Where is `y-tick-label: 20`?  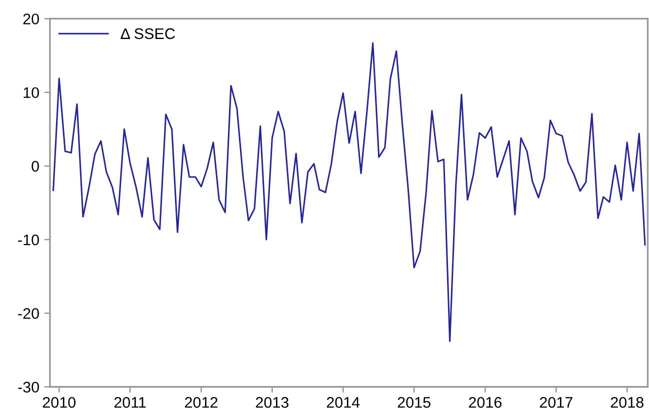 y-tick-label: 20 is located at coordinates (31, 19).